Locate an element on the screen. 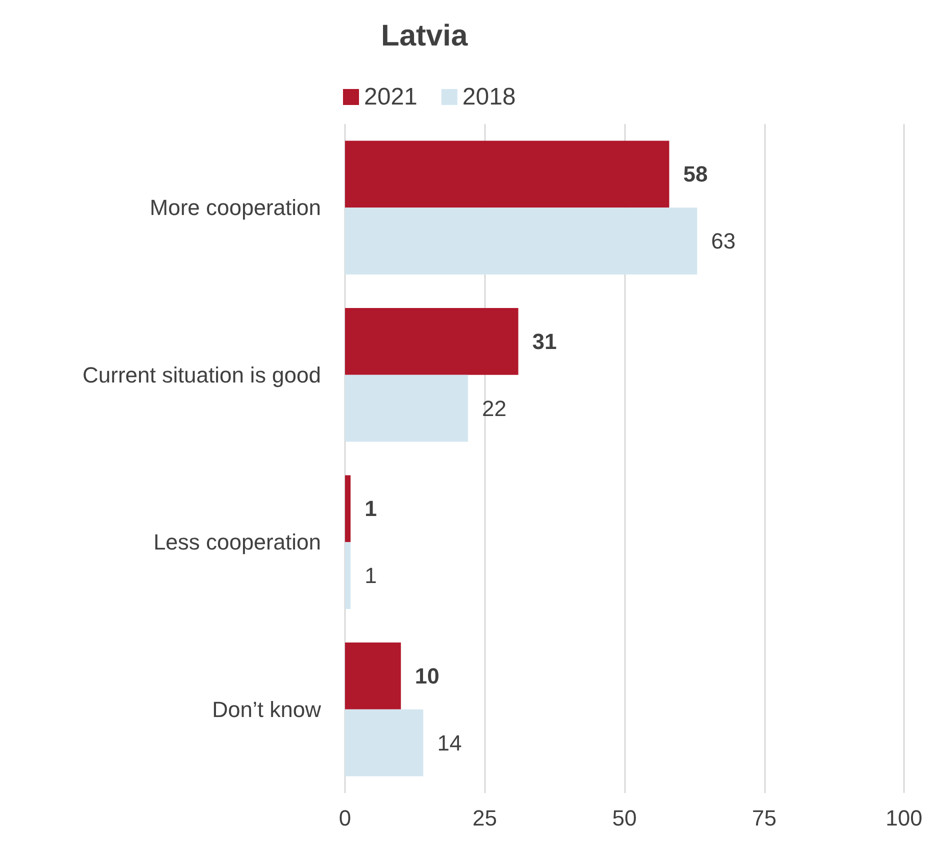 This screenshot has height=853, width=942. data-label: 31 is located at coordinates (544, 341).